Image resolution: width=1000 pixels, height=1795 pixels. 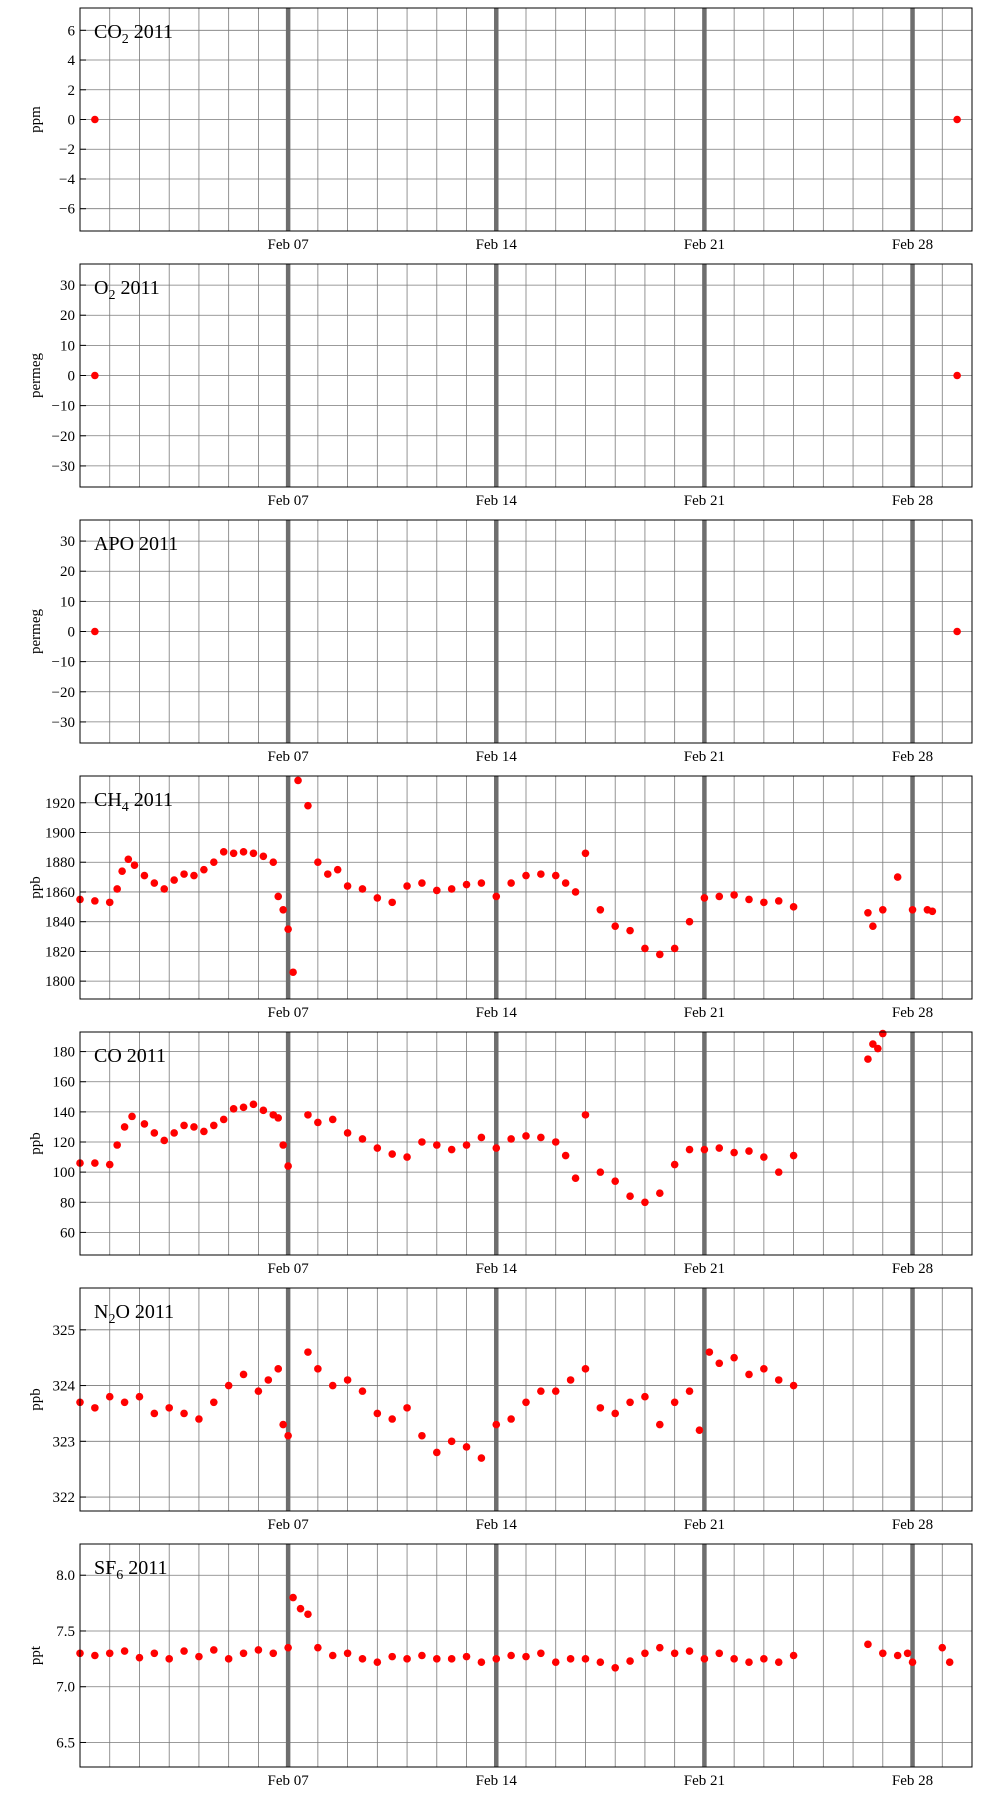 What do you see at coordinates (133, 802) in the screenshot?
I see `panel-title: CH4 2011` at bounding box center [133, 802].